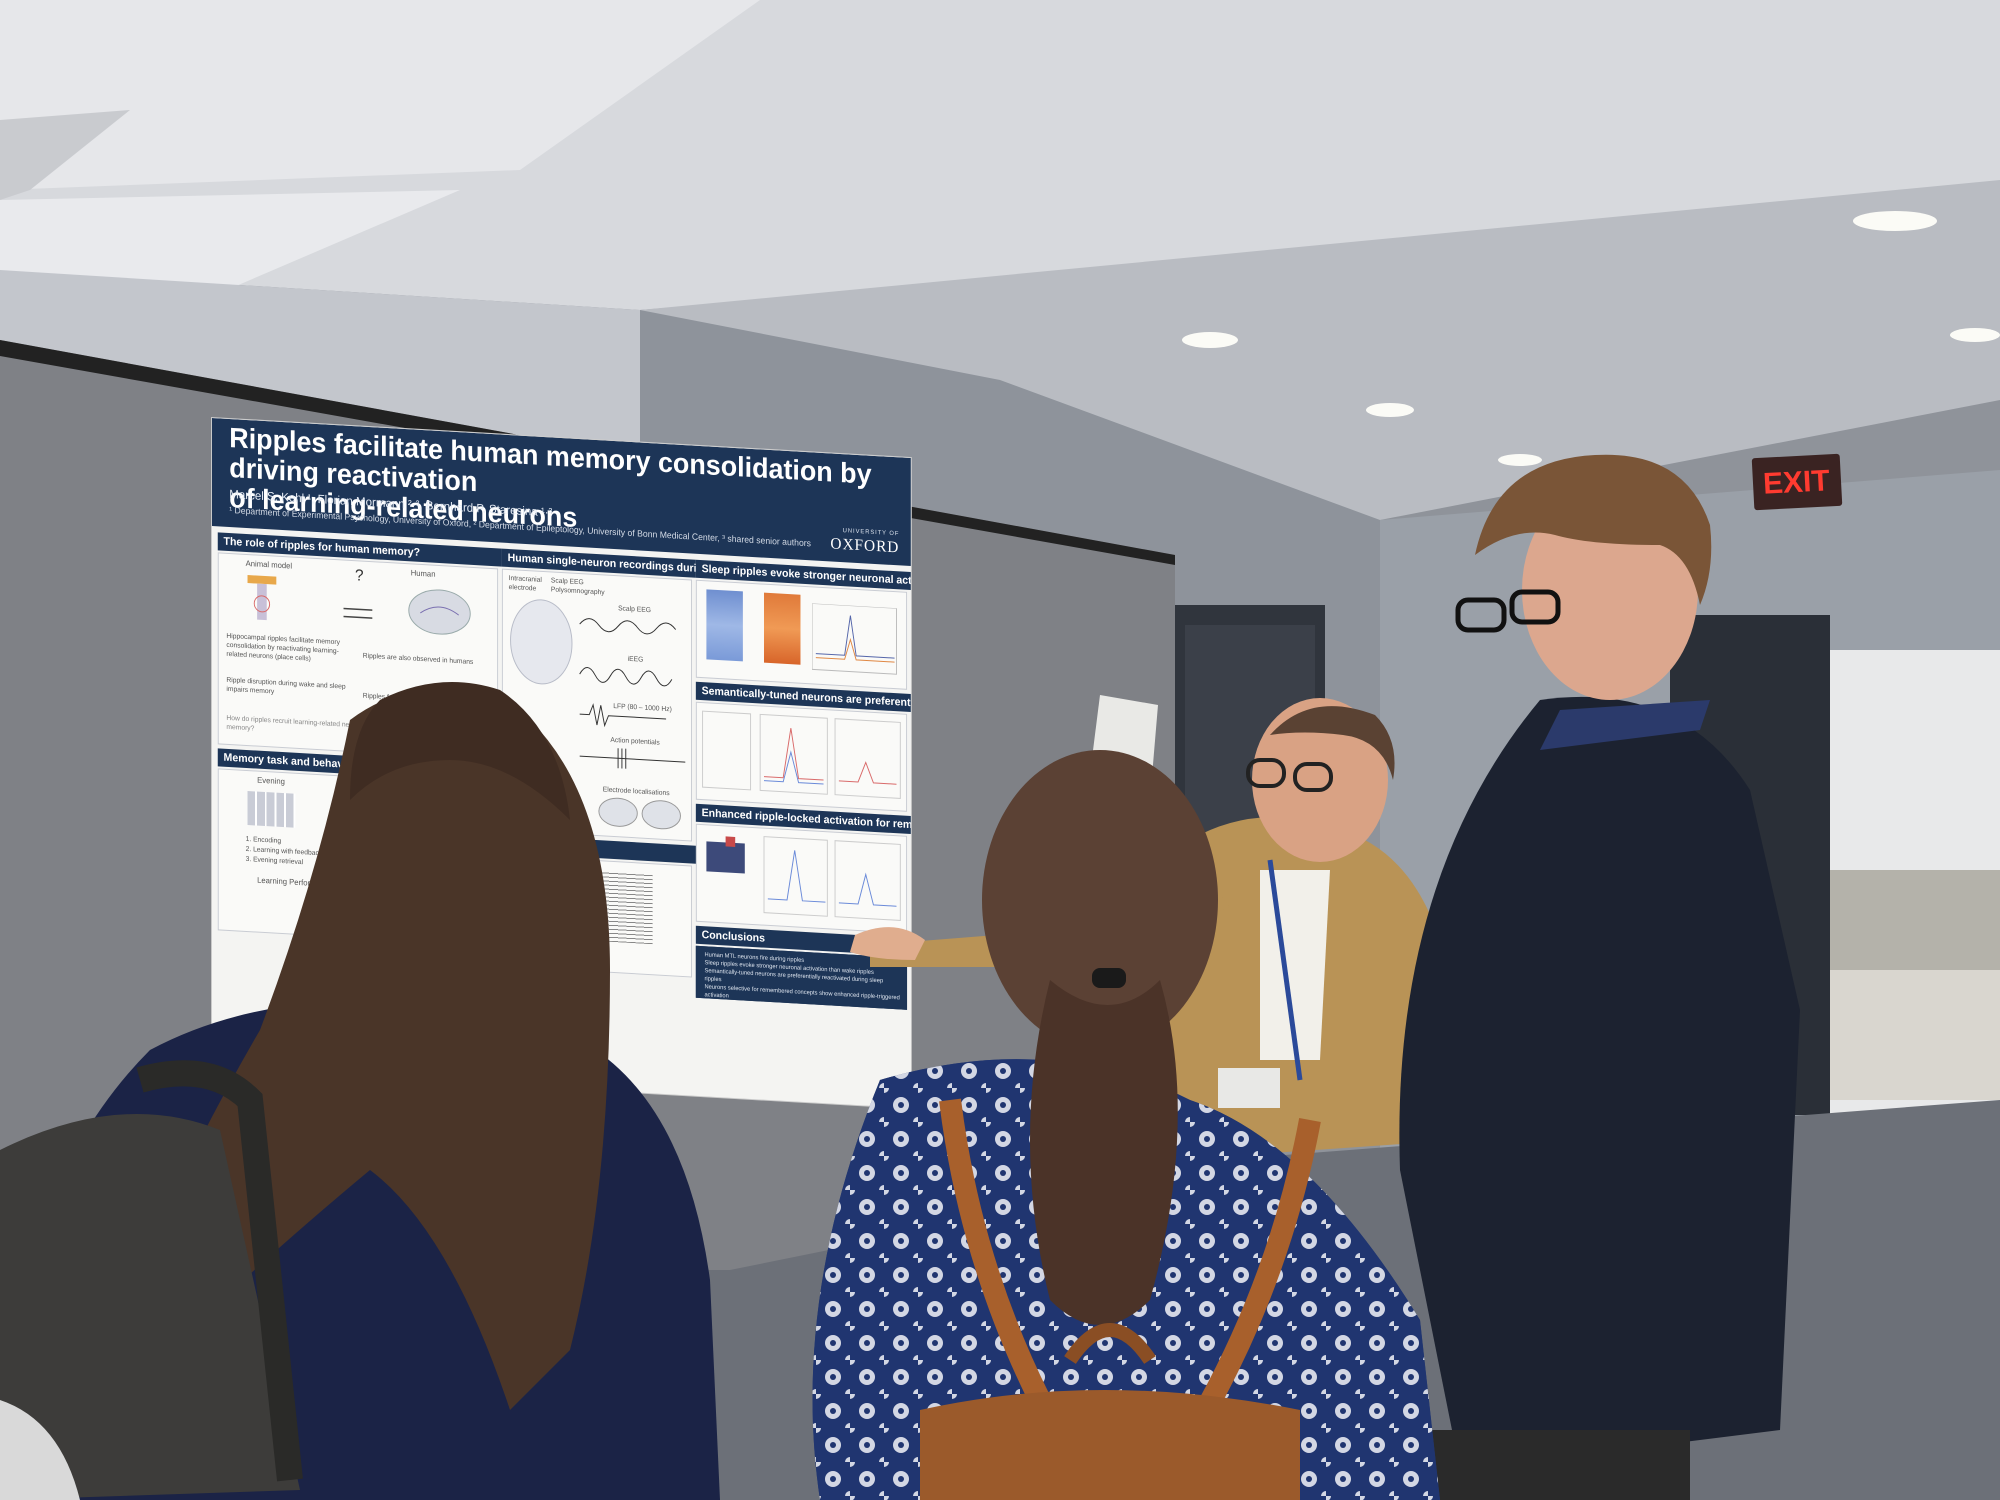 This screenshot has width=2000, height=1500. I want to click on ripple-curve, so click(854, 639).